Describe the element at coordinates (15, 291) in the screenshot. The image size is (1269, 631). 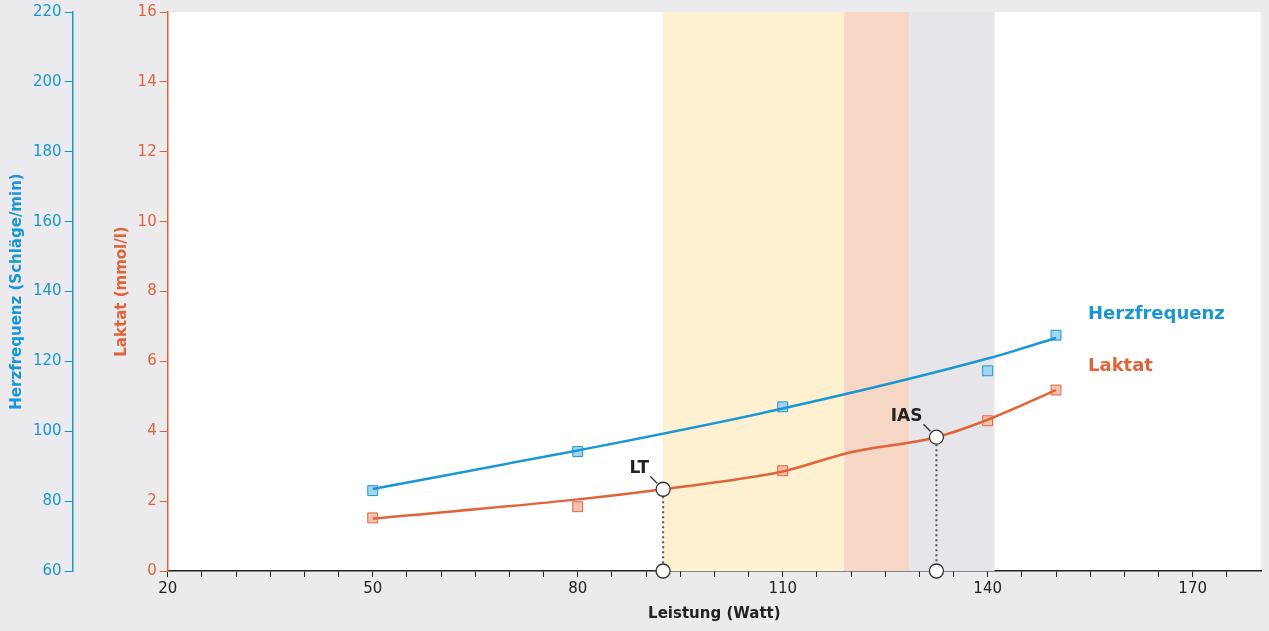
I see `y2-axis-title: Herzfrequenz (Schläge/min)` at that location.